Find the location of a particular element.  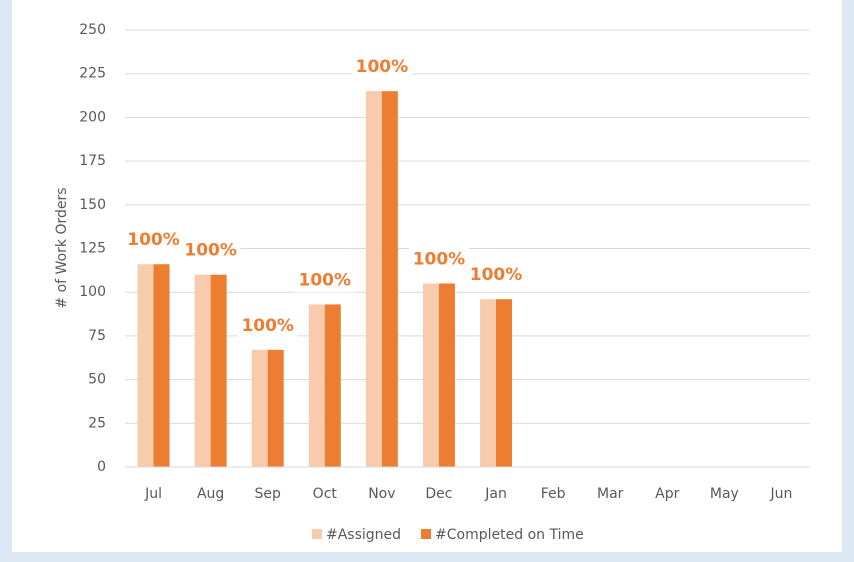

x-tick-label: Aug is located at coordinates (210, 494).